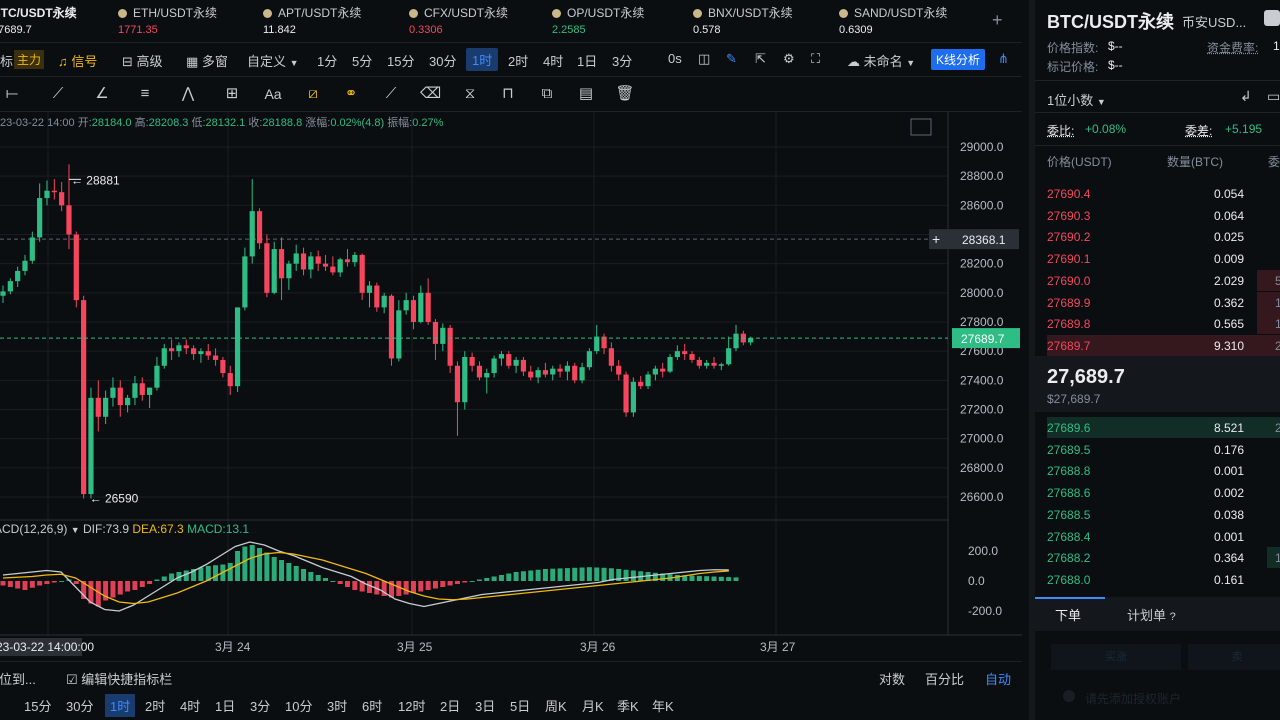 This screenshot has width=1280, height=720. Describe the element at coordinates (704, 58) in the screenshot. I see `camera-icon: ◫` at that location.